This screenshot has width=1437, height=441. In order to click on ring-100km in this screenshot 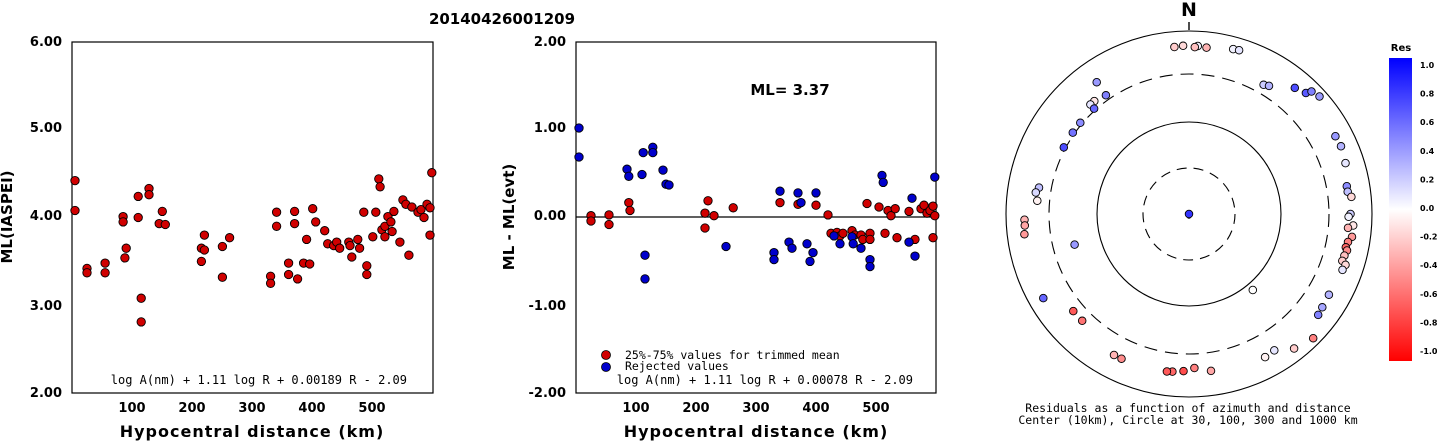, I will do `click(1189, 214)`.